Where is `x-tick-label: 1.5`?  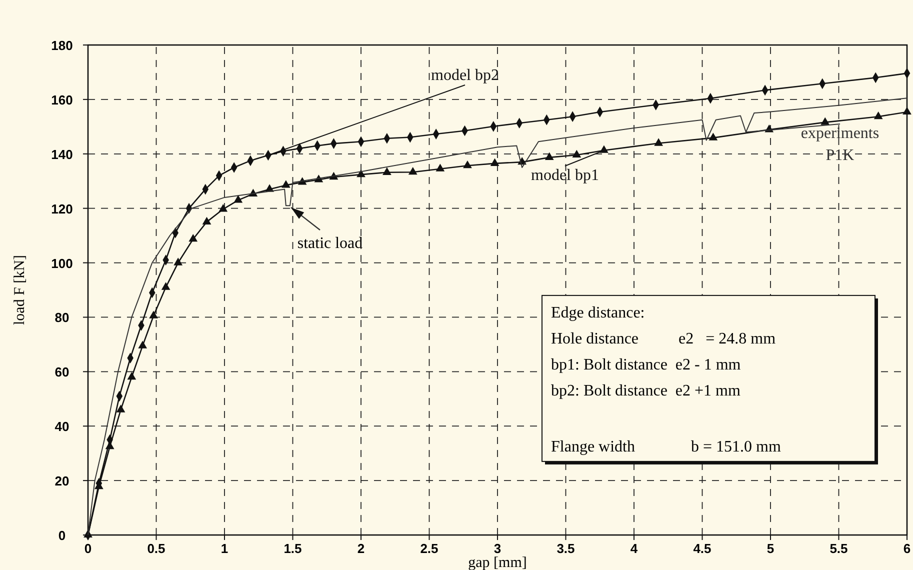
x-tick-label: 1.5 is located at coordinates (293, 548).